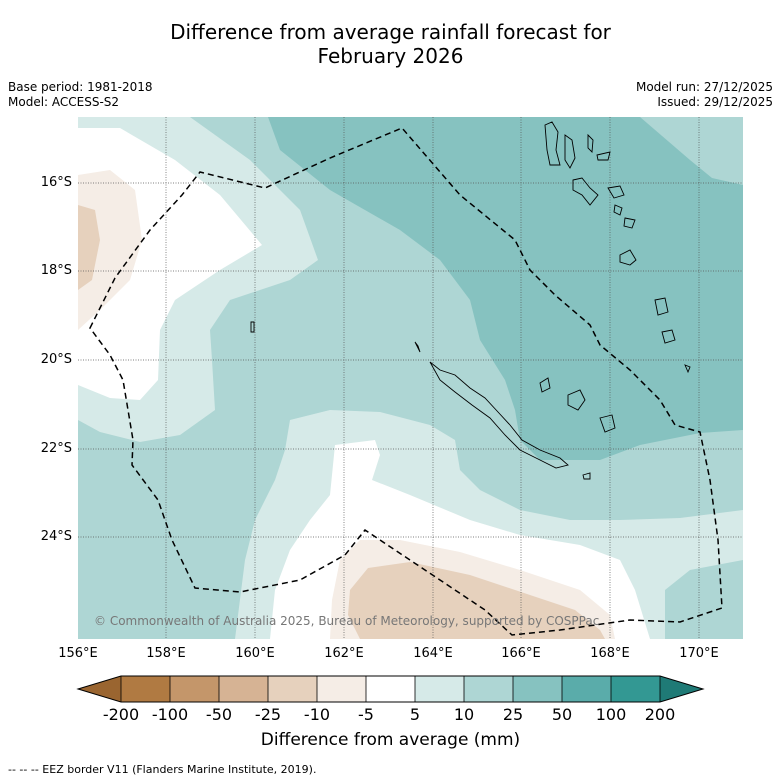 The image size is (781, 781). Describe the element at coordinates (607, 423) in the screenshot. I see `coast-mare` at that location.